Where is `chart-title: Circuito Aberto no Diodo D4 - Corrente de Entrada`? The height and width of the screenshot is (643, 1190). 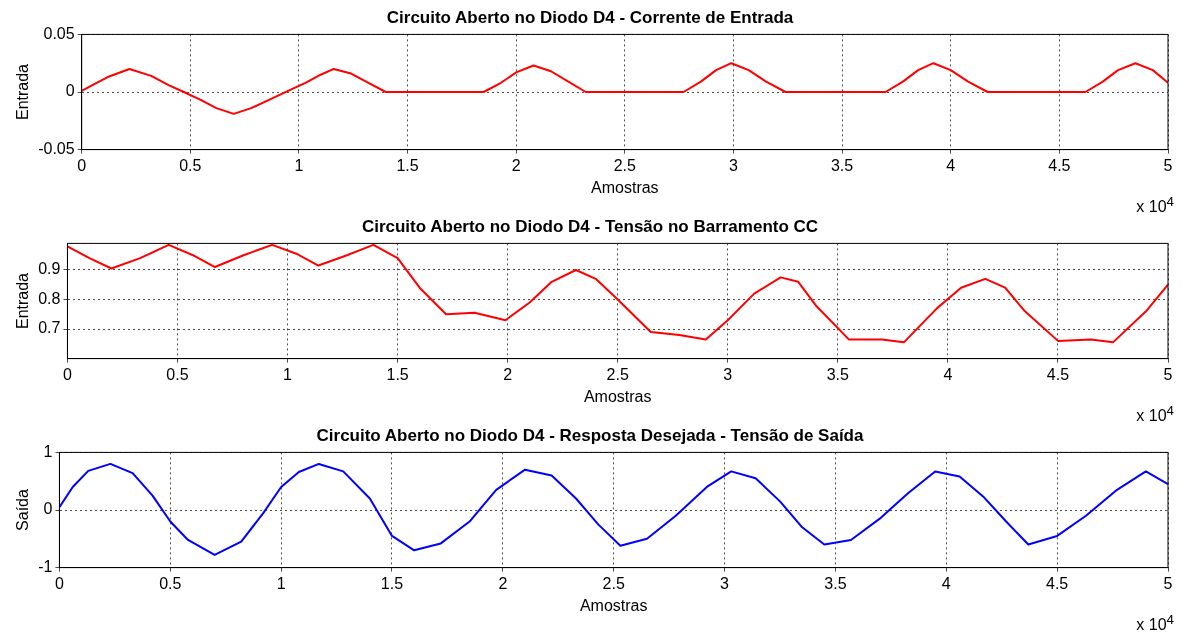 chart-title: Circuito Aberto no Diodo D4 - Corrente de Entrada is located at coordinates (590, 17).